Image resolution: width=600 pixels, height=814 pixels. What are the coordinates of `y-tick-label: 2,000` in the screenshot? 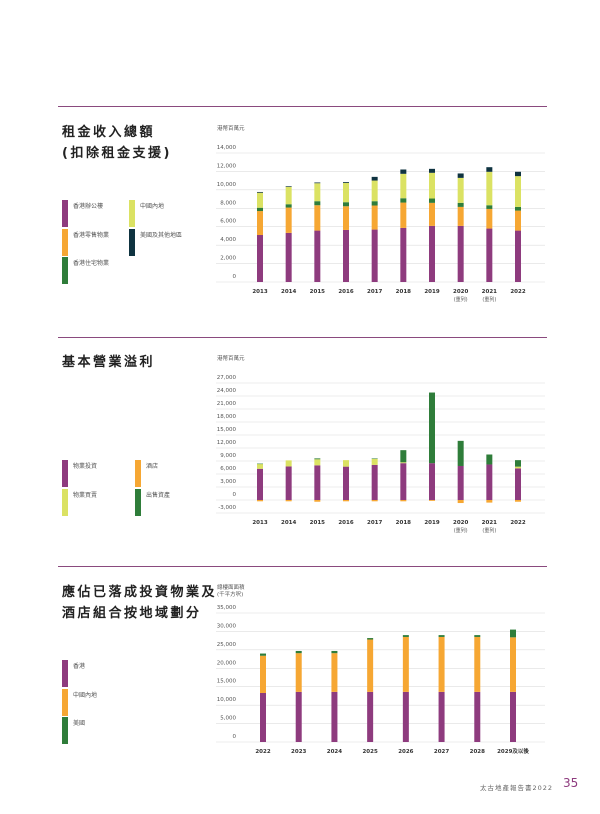 It's located at (228, 259).